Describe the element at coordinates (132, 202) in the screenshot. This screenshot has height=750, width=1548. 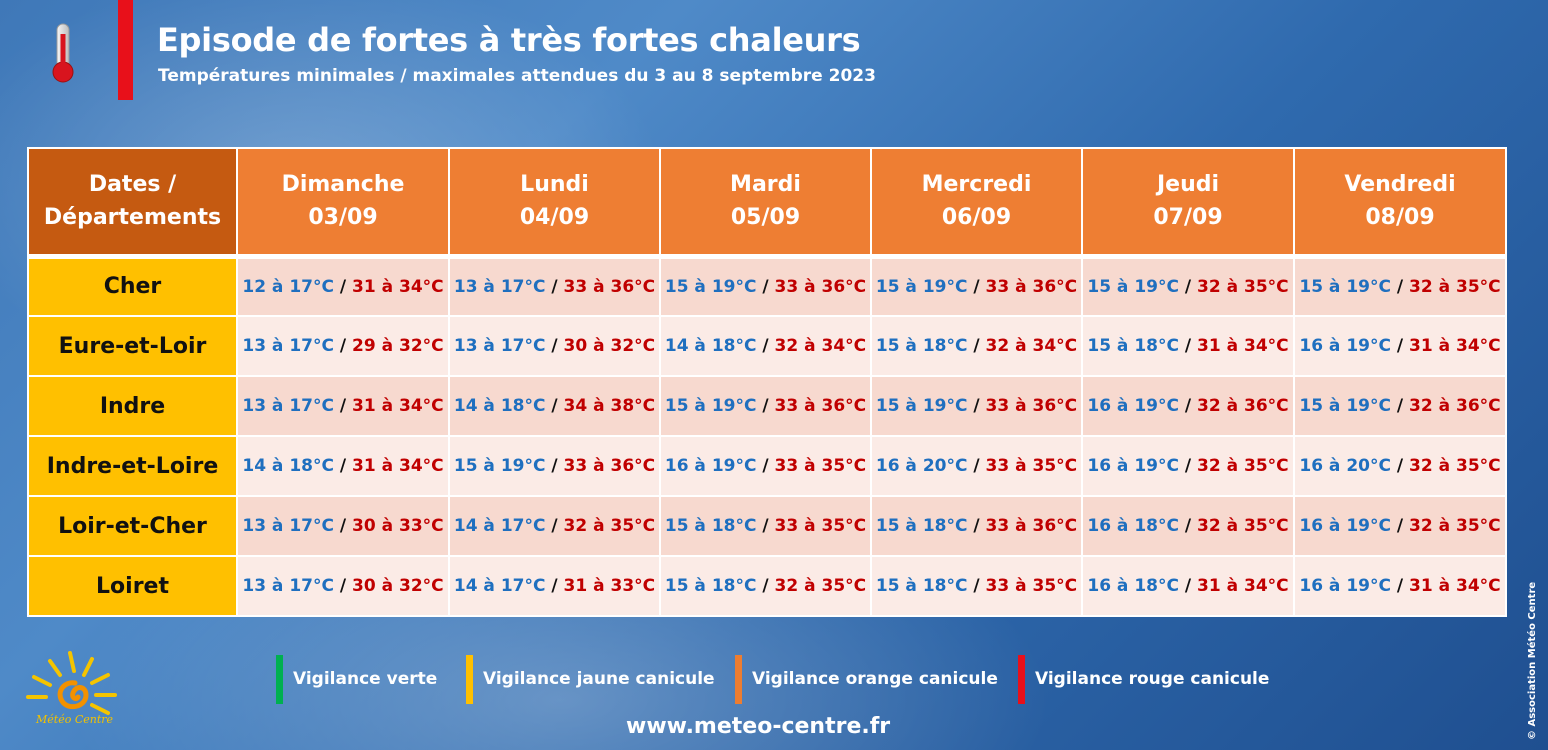
I see `corner-header: Dates / Départements` at that location.